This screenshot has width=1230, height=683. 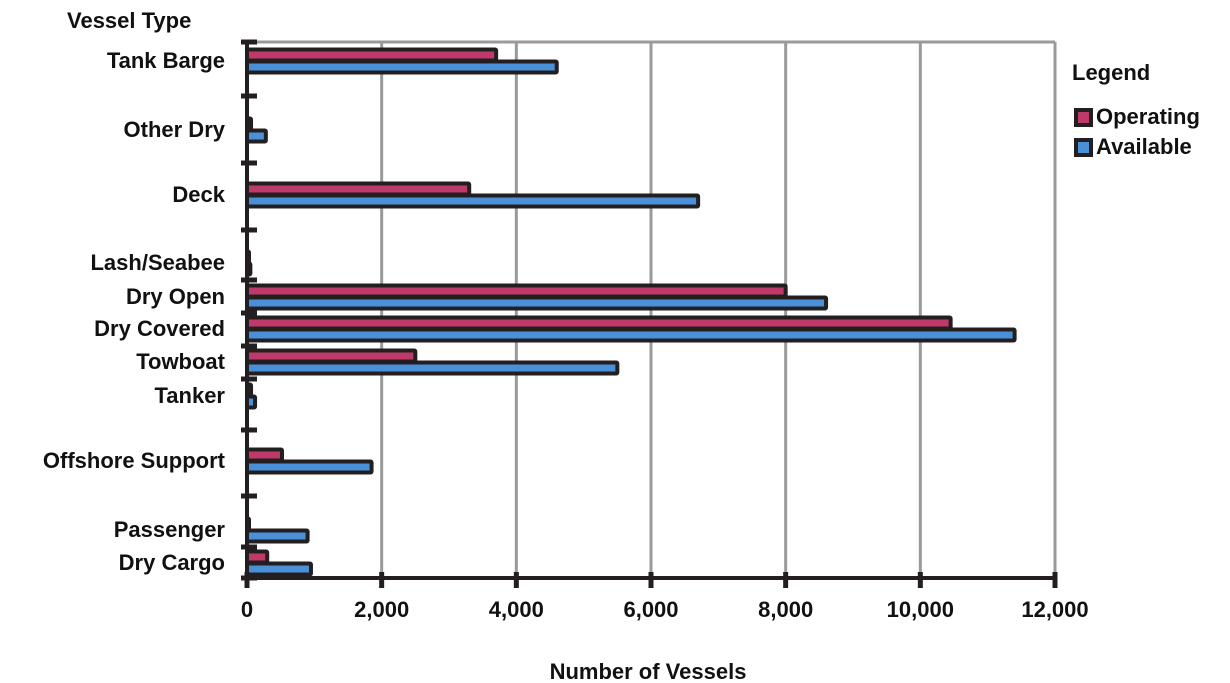 What do you see at coordinates (920, 609) in the screenshot?
I see `x-tick-label: 10,000` at bounding box center [920, 609].